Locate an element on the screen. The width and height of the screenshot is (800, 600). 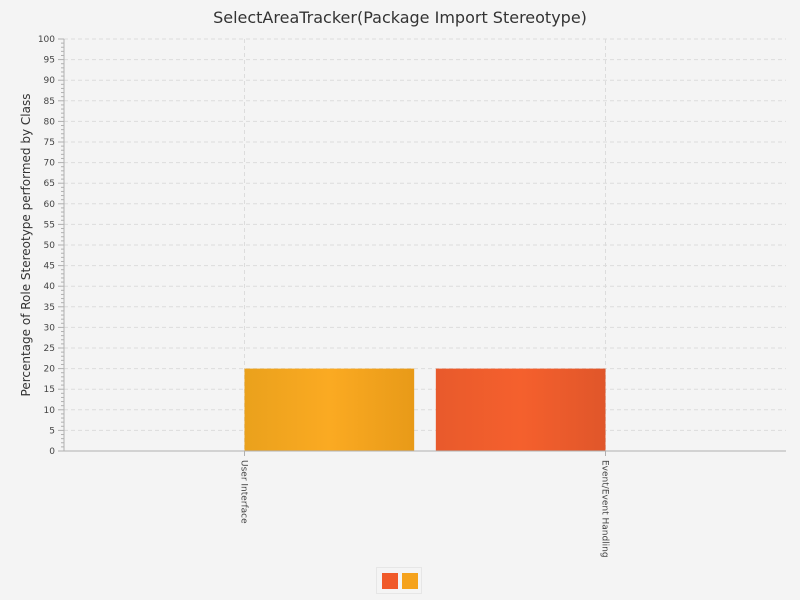
y-tick-label: 75 is located at coordinates (49, 143).